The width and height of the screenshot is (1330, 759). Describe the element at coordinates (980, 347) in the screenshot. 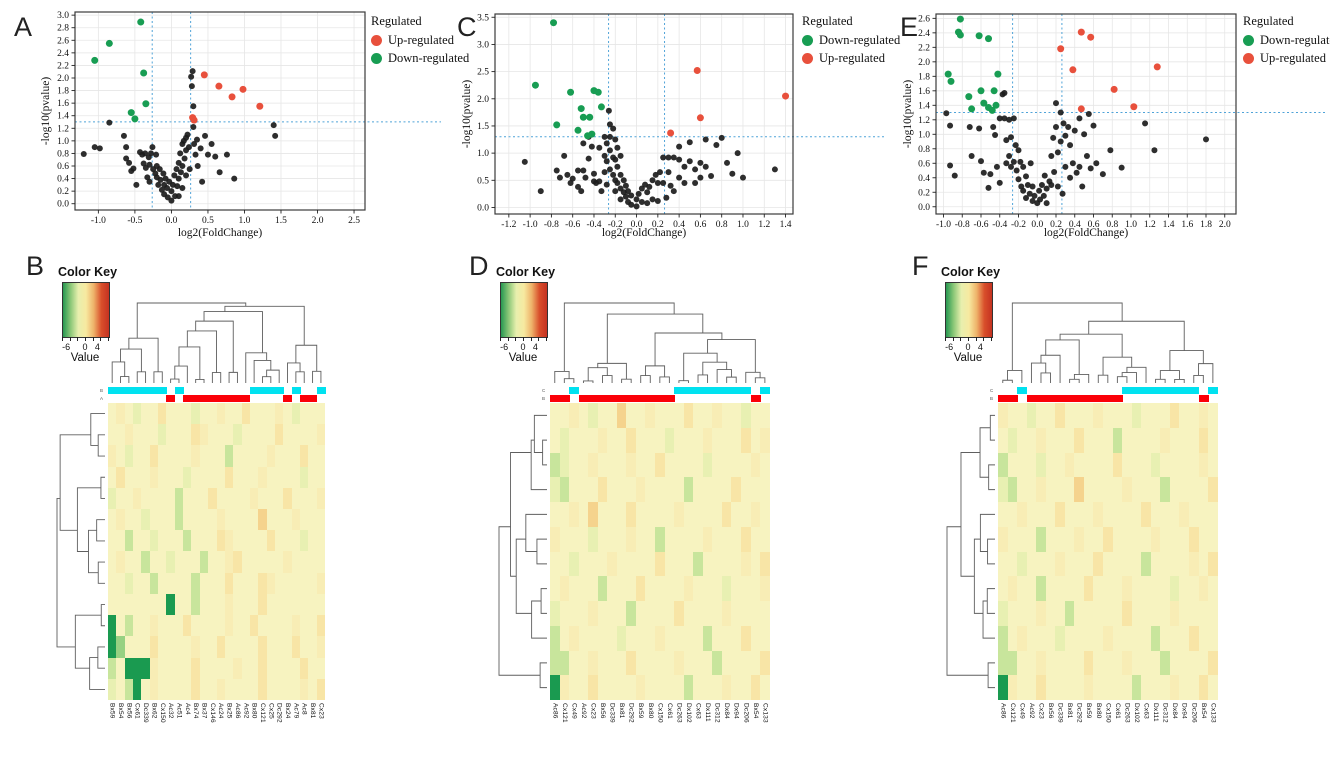

I see `colorkey-tick-label: 4` at that location.